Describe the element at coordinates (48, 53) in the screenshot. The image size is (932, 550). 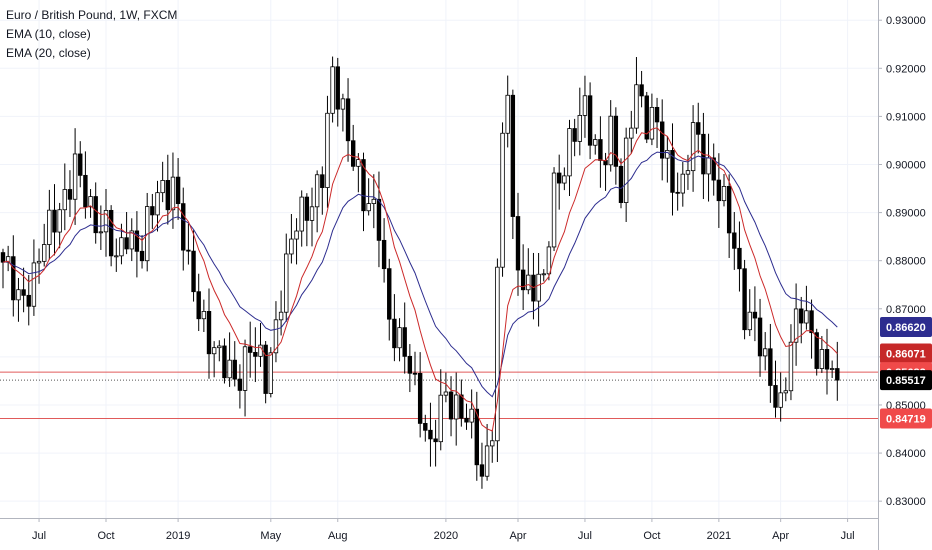
I see `ema20-legend: EMA (20, close)` at that location.